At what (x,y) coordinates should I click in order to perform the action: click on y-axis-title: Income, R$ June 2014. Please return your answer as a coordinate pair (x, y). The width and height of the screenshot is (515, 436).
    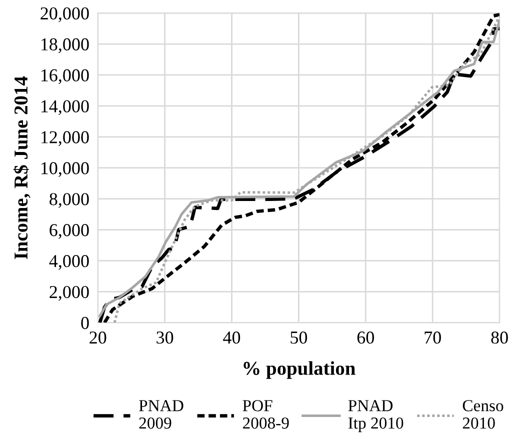
    Looking at the image, I should click on (21, 168).